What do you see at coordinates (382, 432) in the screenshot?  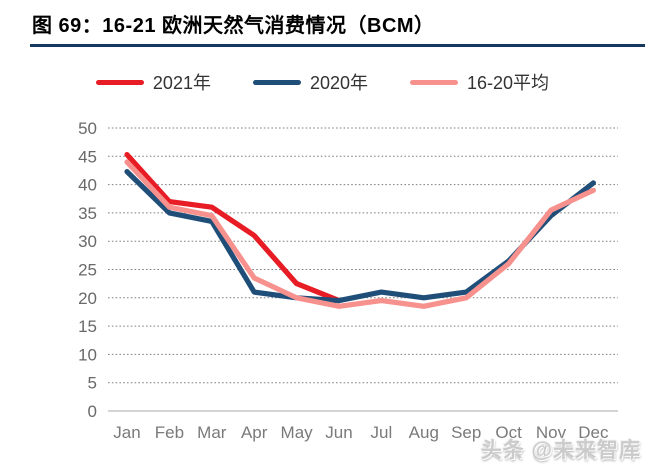 I see `x-tick-label: Jul` at bounding box center [382, 432].